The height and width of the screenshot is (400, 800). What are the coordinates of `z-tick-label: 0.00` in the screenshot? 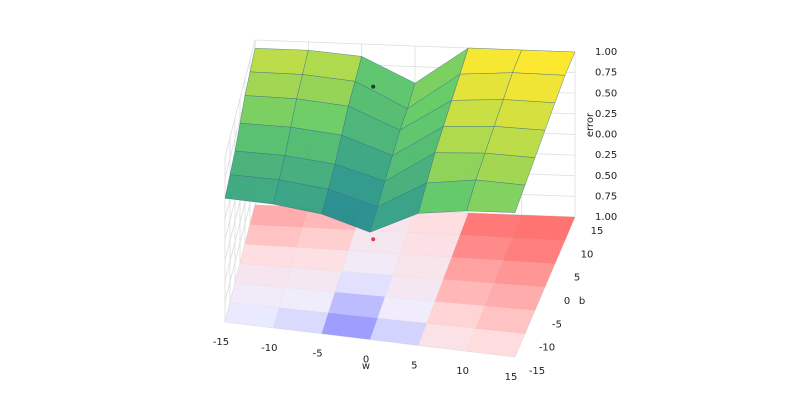 It's located at (606, 135).